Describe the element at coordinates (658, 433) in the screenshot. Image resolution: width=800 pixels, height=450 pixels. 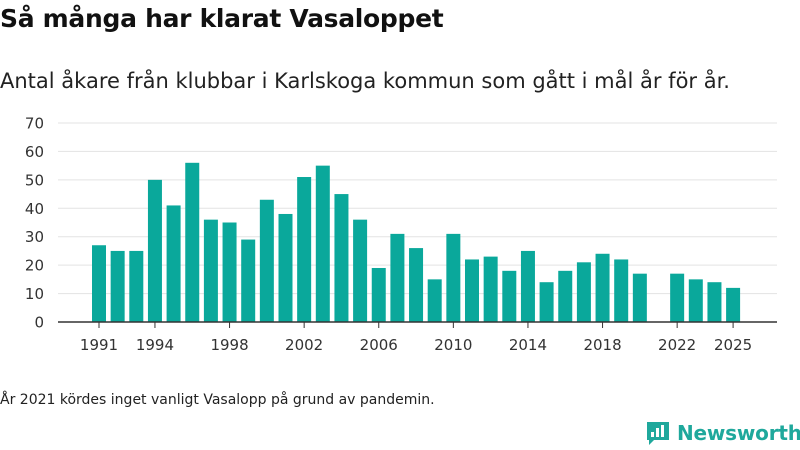
I see `newsworthy-logo-icon` at that location.